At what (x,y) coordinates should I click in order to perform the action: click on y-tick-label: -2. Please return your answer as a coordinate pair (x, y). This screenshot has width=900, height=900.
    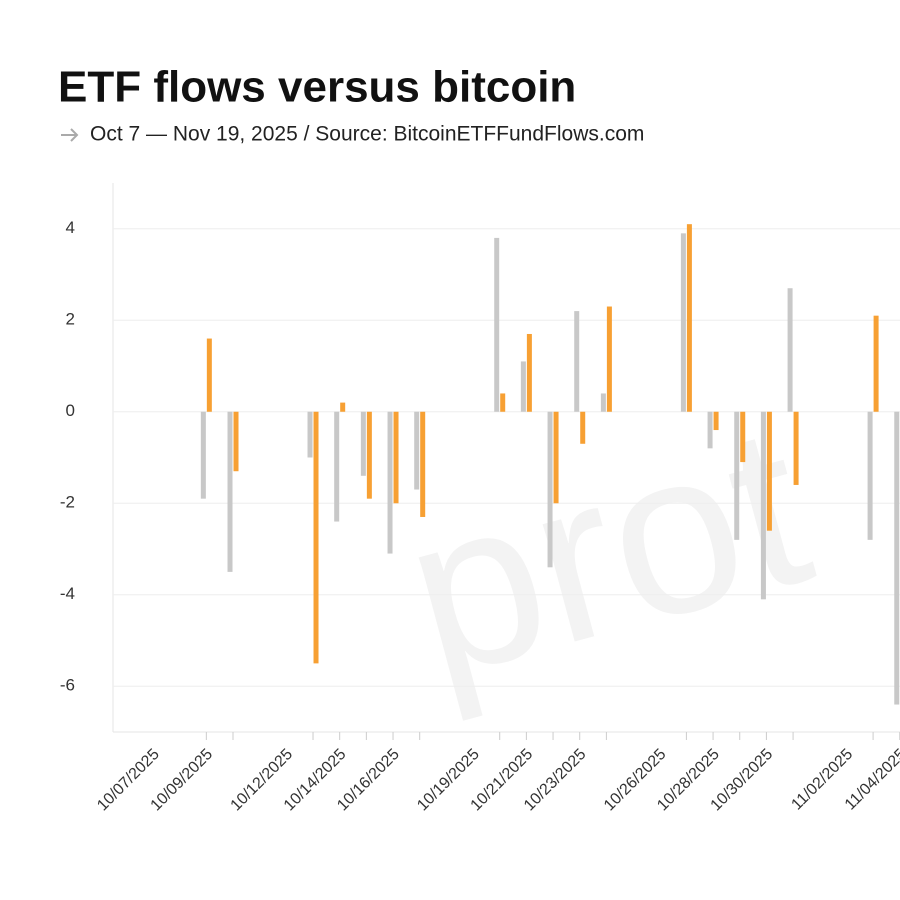
    Looking at the image, I should click on (67, 502).